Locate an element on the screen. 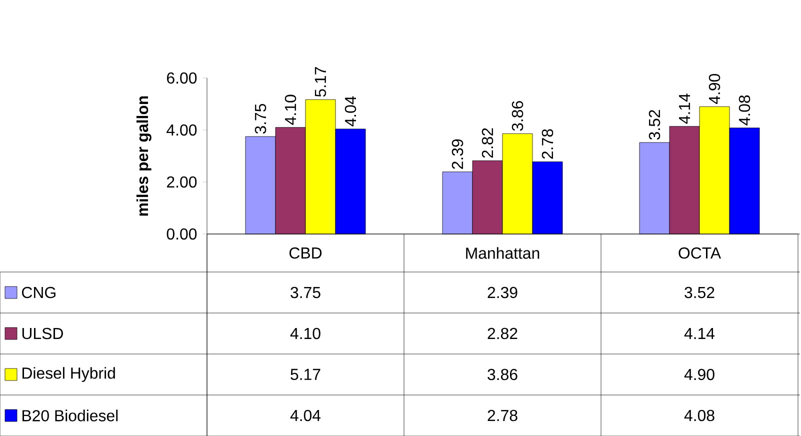  legend-label: ULSD is located at coordinates (42, 334).